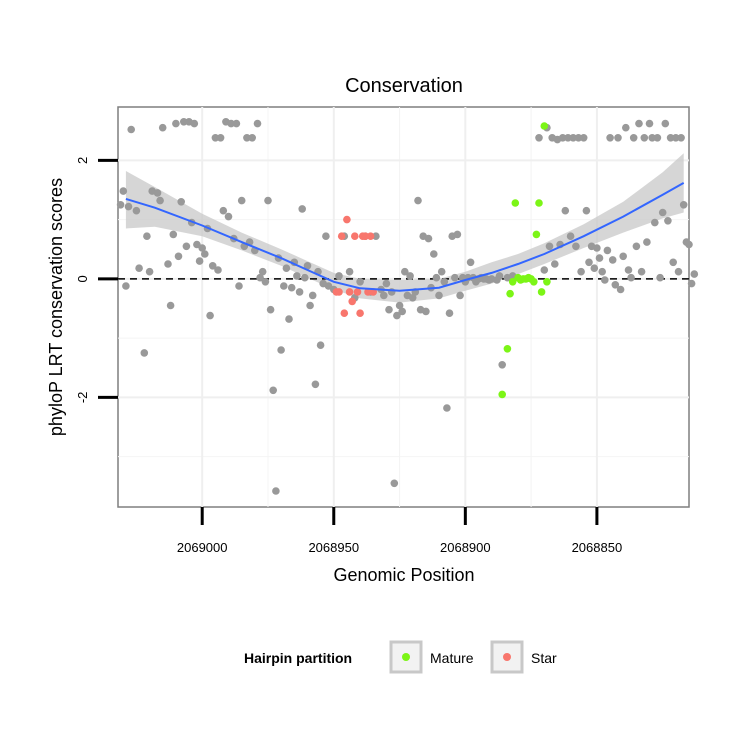  Describe the element at coordinates (524, 260) in the screenshot. I see `series-mature` at that location.